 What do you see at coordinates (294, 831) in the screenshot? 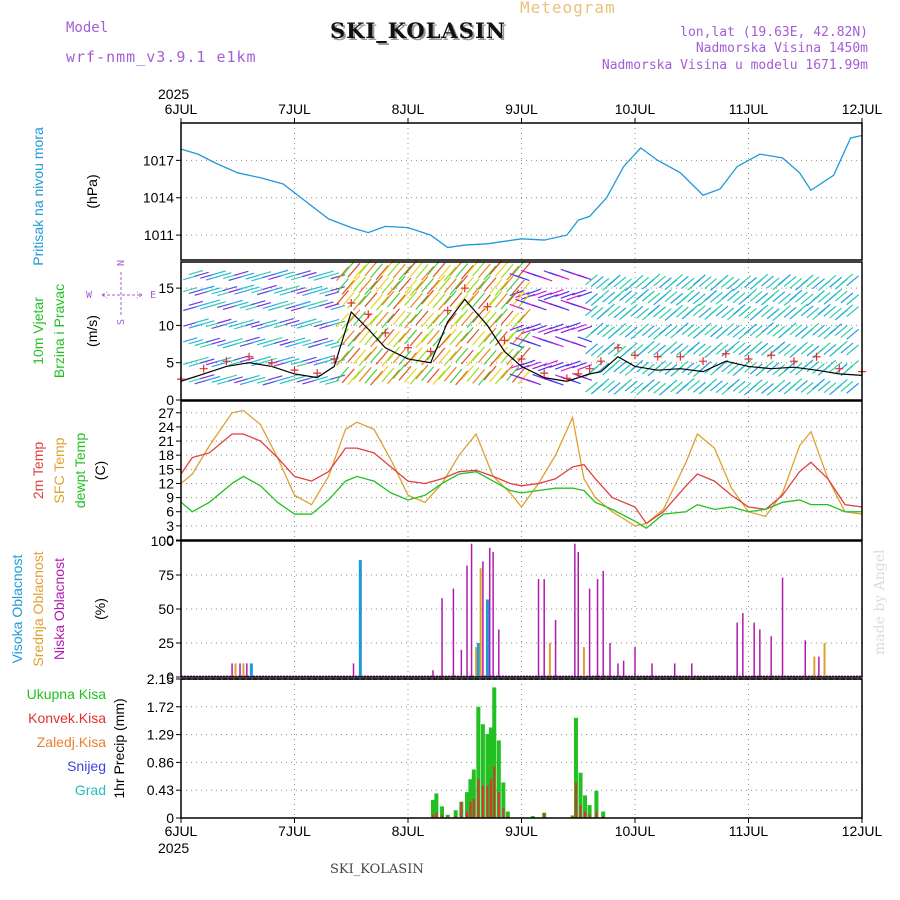
I see `x-tick-label: 7JUL` at bounding box center [294, 831].